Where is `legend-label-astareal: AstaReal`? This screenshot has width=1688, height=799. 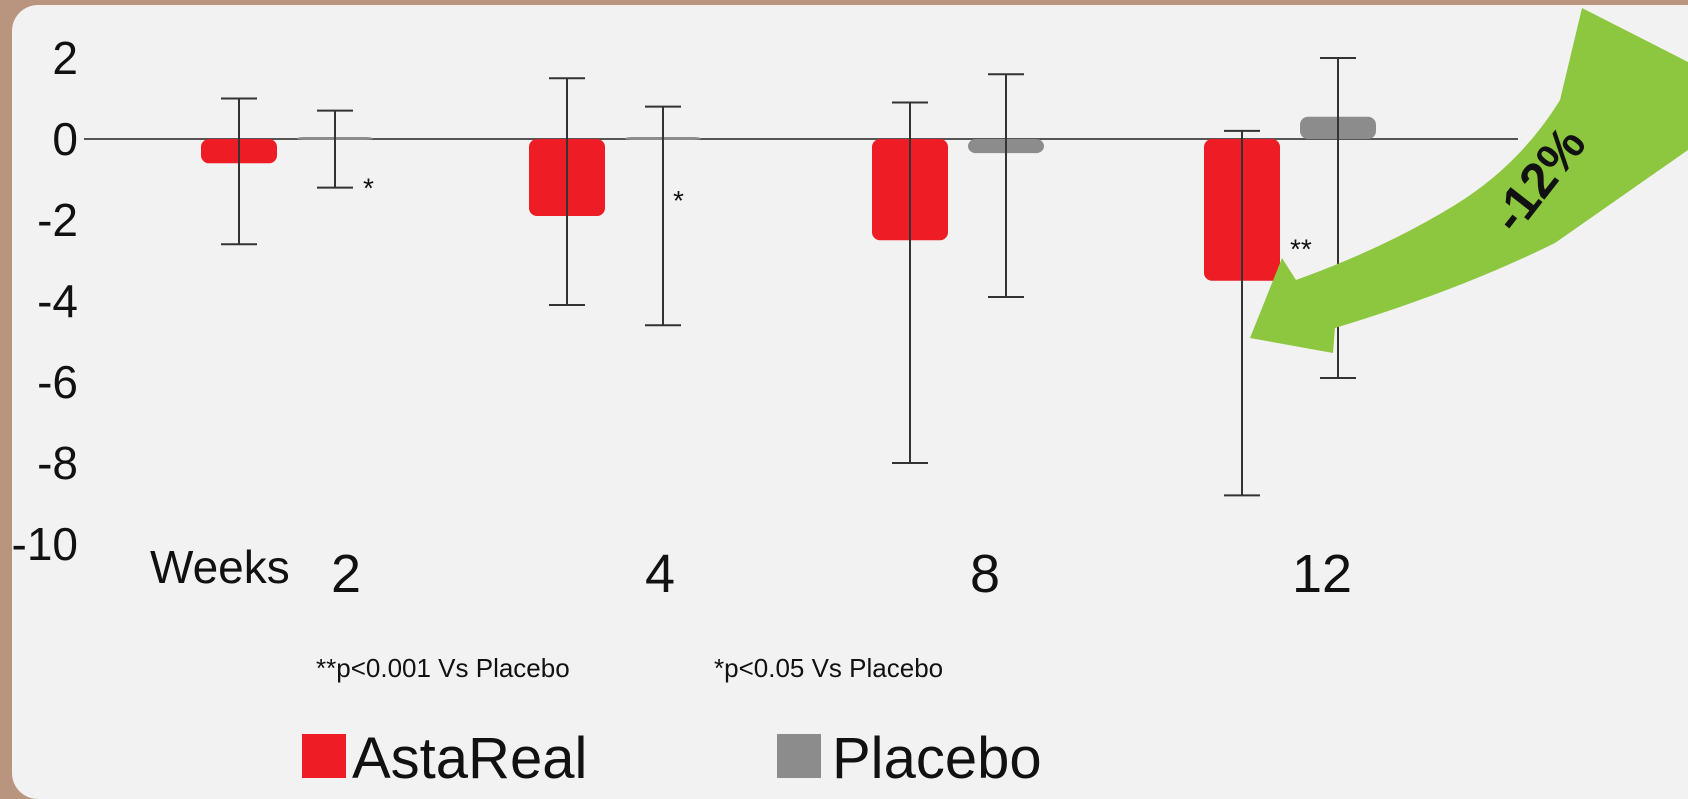 legend-label-astareal: AstaReal is located at coordinates (469, 758).